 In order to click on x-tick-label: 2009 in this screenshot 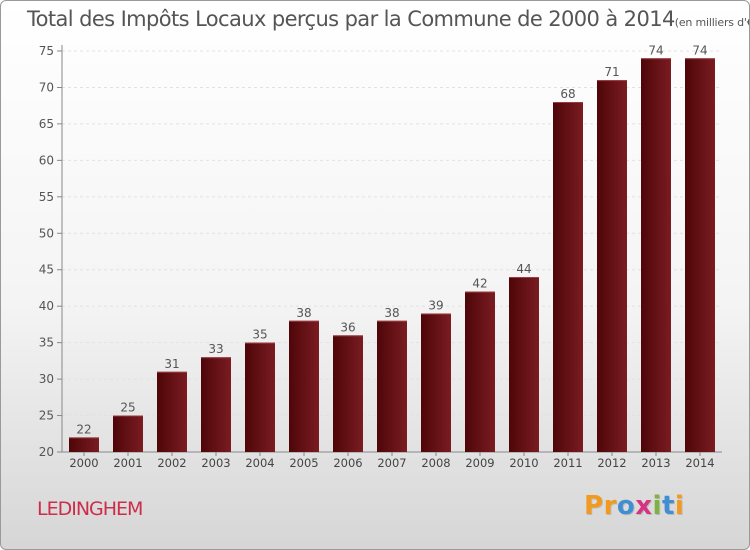, I will do `click(479, 463)`.